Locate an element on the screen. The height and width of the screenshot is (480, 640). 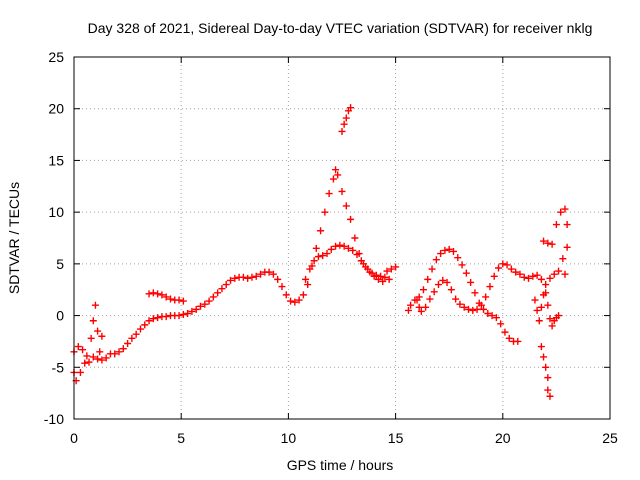
y-tick-label: 20 is located at coordinates (56, 109).